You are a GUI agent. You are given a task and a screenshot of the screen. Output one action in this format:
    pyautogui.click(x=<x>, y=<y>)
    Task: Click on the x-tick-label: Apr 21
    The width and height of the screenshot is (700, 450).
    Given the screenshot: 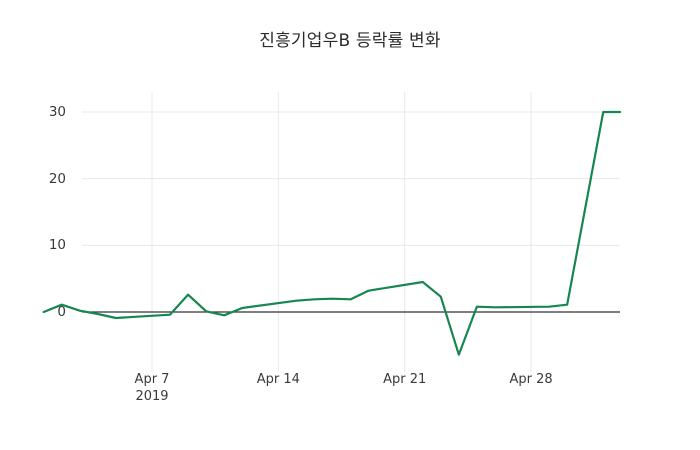 What is the action you would take?
    pyautogui.click(x=405, y=379)
    